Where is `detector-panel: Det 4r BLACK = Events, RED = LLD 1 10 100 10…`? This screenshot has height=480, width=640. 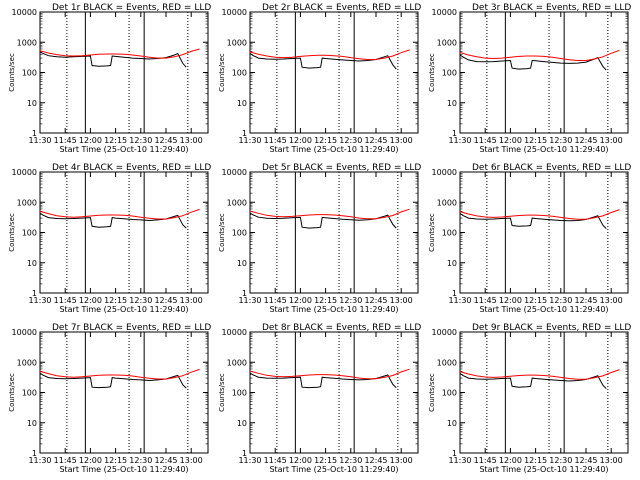 detector-panel: Det 4r BLACK = Events, RED = LLD 1 10 100 10… is located at coordinates (109, 238).